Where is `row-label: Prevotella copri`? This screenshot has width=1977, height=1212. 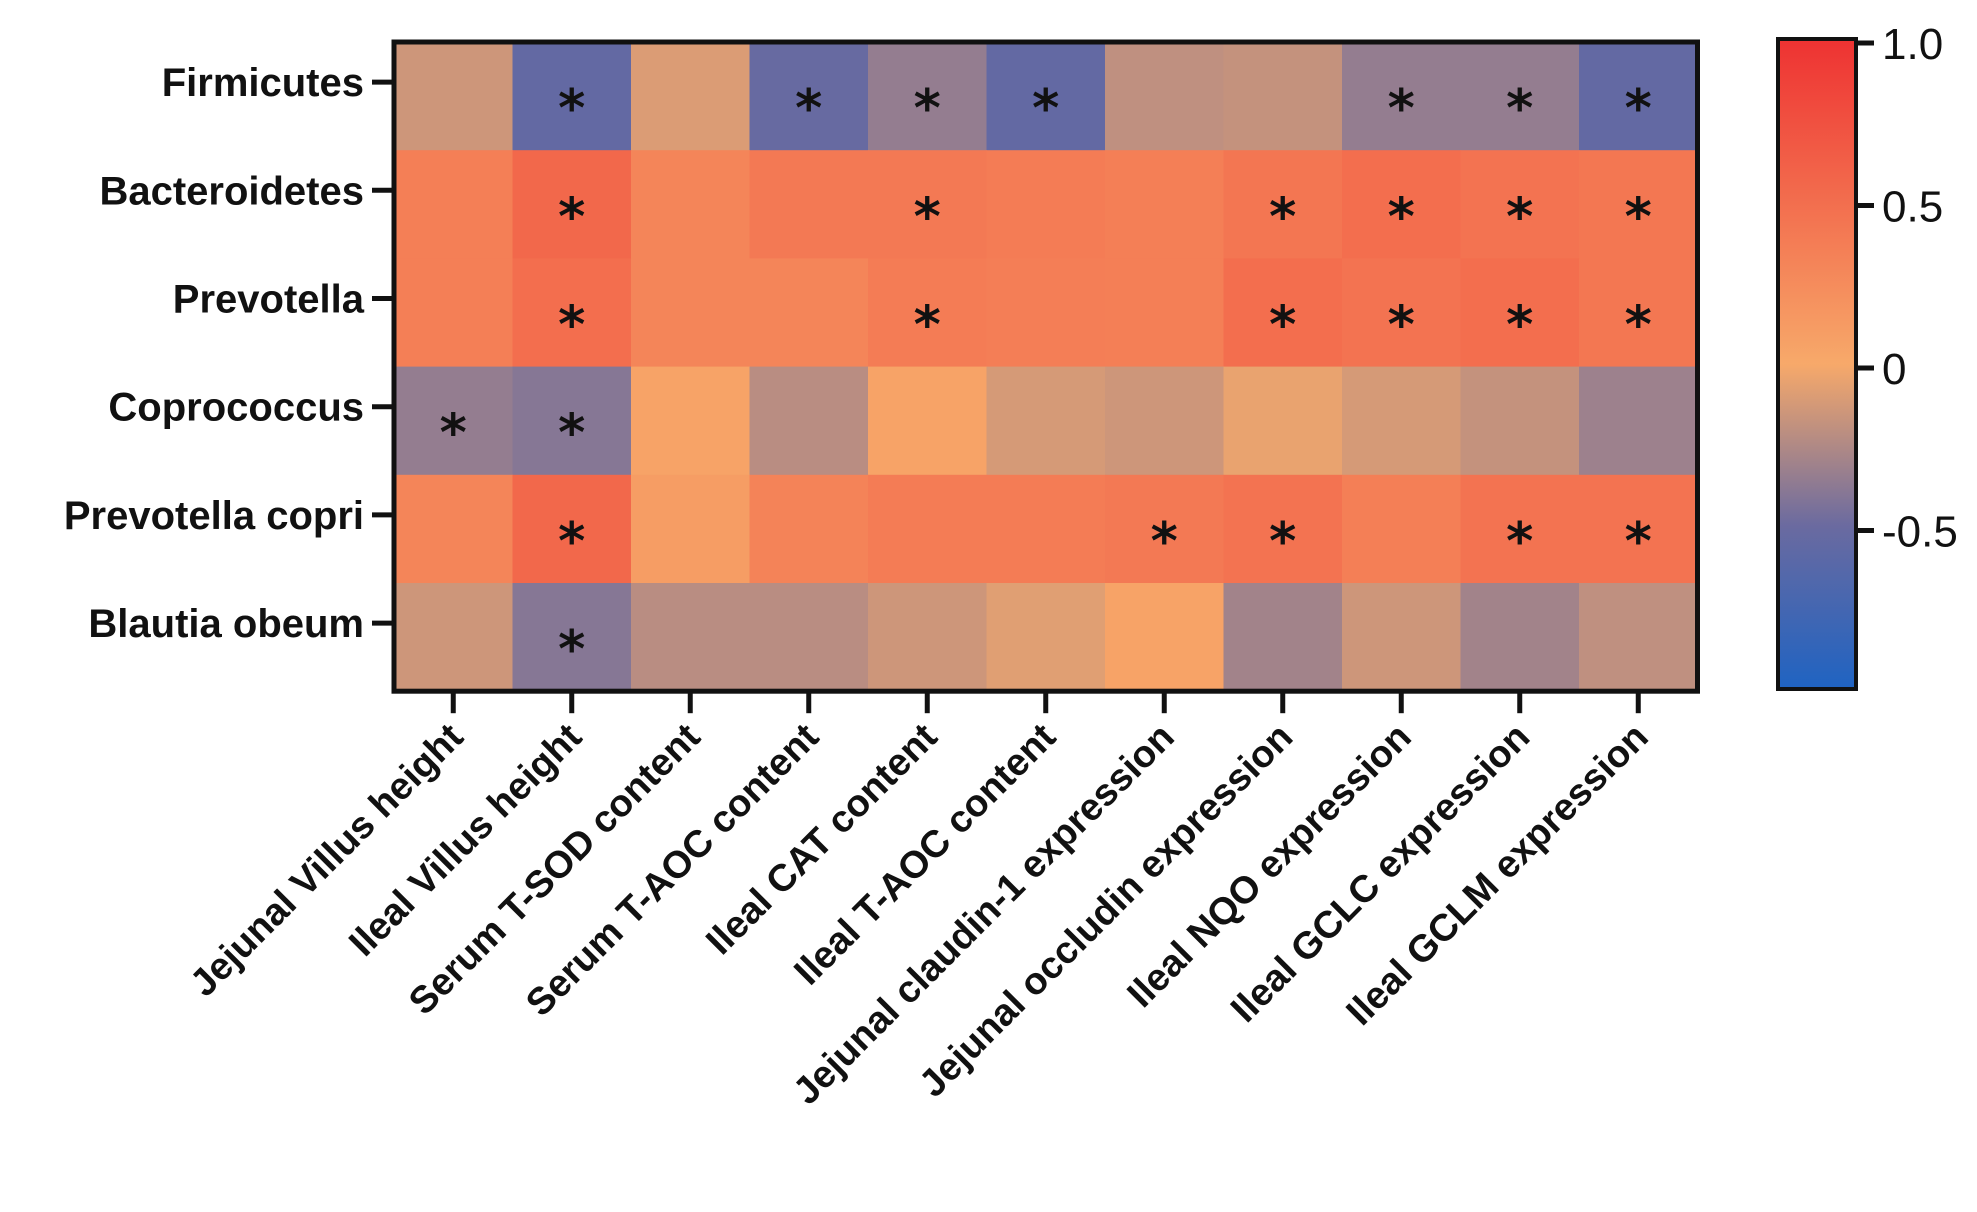 row-label: Prevotella copri is located at coordinates (214, 516).